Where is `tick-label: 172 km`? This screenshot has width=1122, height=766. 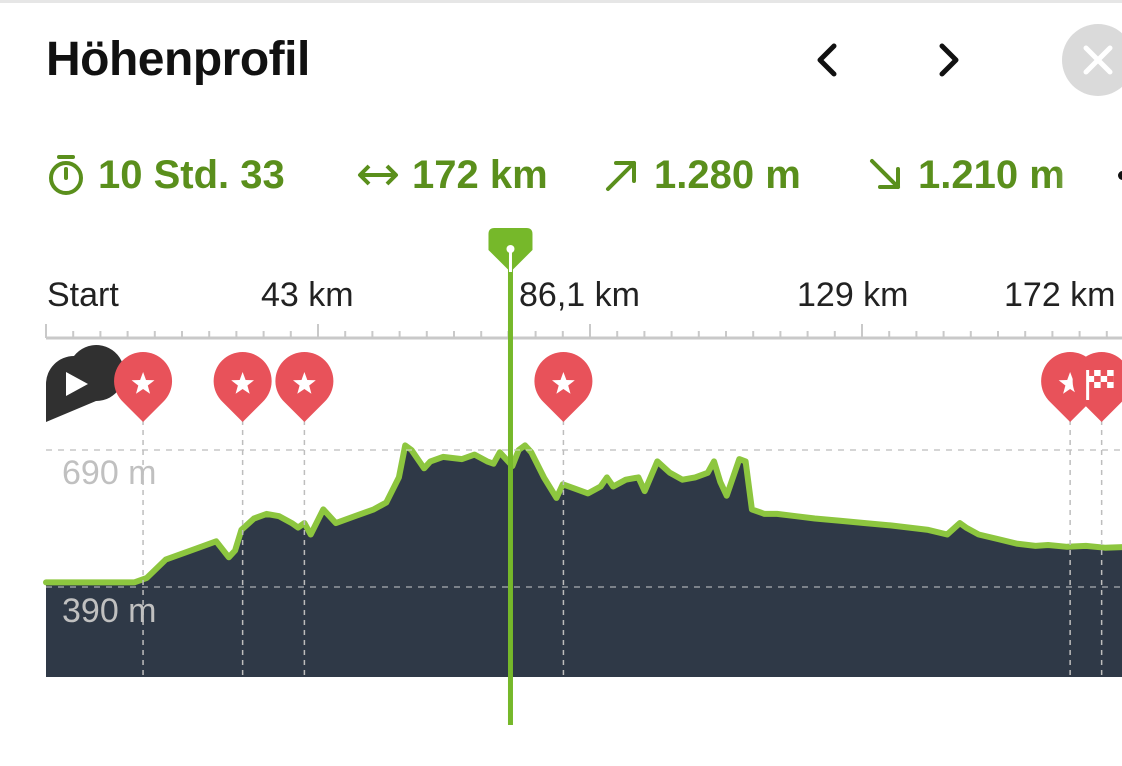 tick-label: 172 km is located at coordinates (1060, 295).